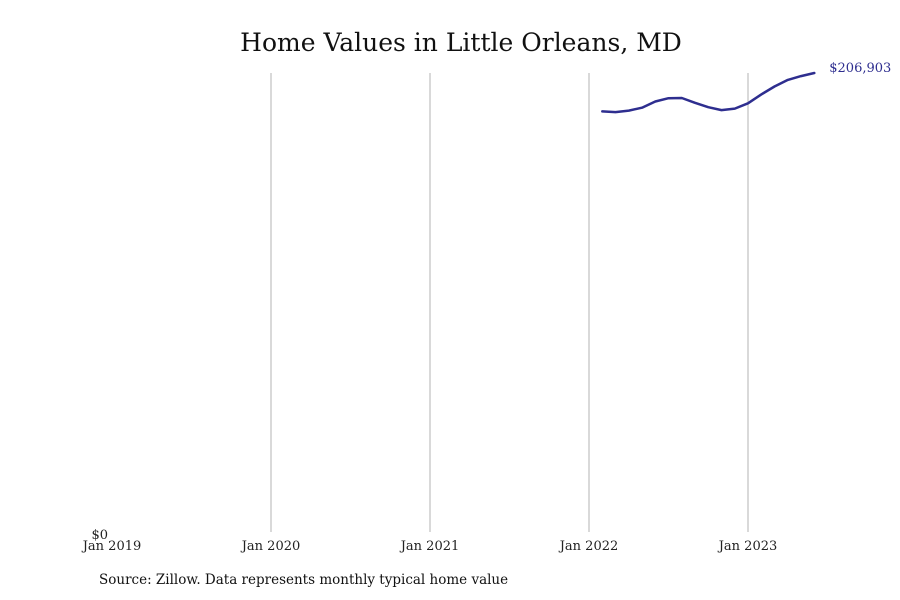 The image size is (900, 600). Describe the element at coordinates (461, 42) in the screenshot. I see `chart-title: Home Values in Little Orleans, MD` at that location.